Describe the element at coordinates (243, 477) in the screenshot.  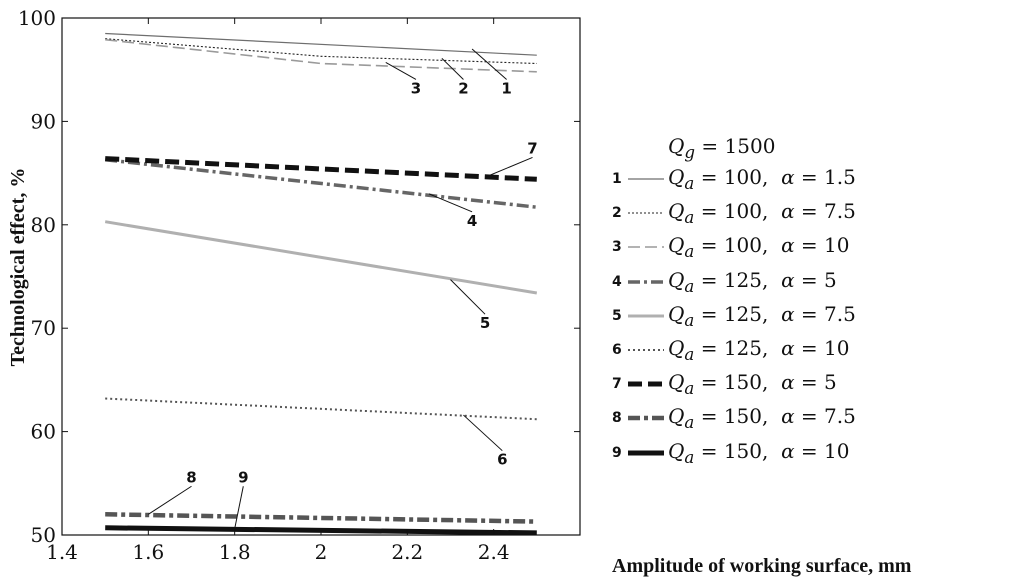
I see `callout-label: 9` at that location.